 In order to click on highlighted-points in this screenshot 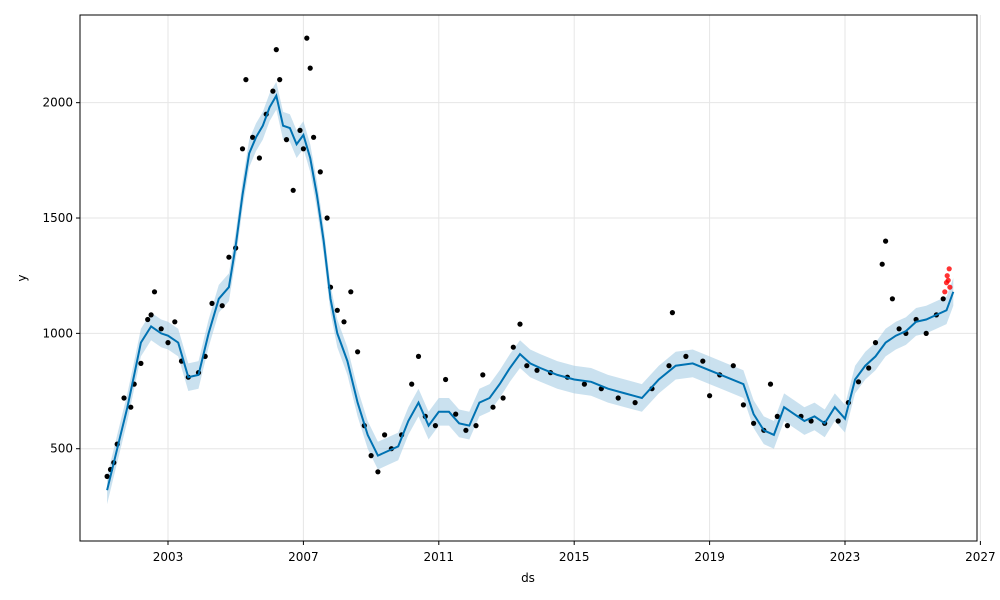, I will do `click(947, 280)`.